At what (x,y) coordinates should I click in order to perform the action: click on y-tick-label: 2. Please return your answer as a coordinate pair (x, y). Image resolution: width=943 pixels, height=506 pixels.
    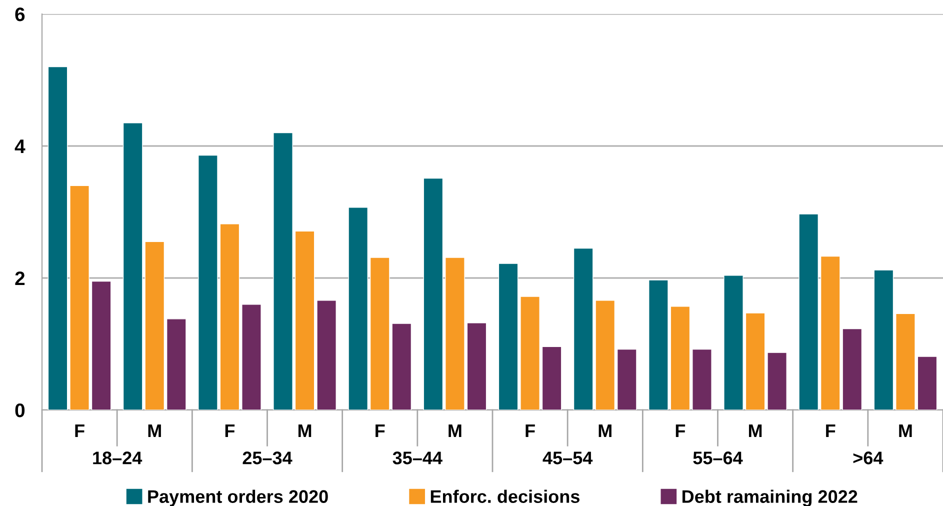
    Looking at the image, I should click on (20, 278).